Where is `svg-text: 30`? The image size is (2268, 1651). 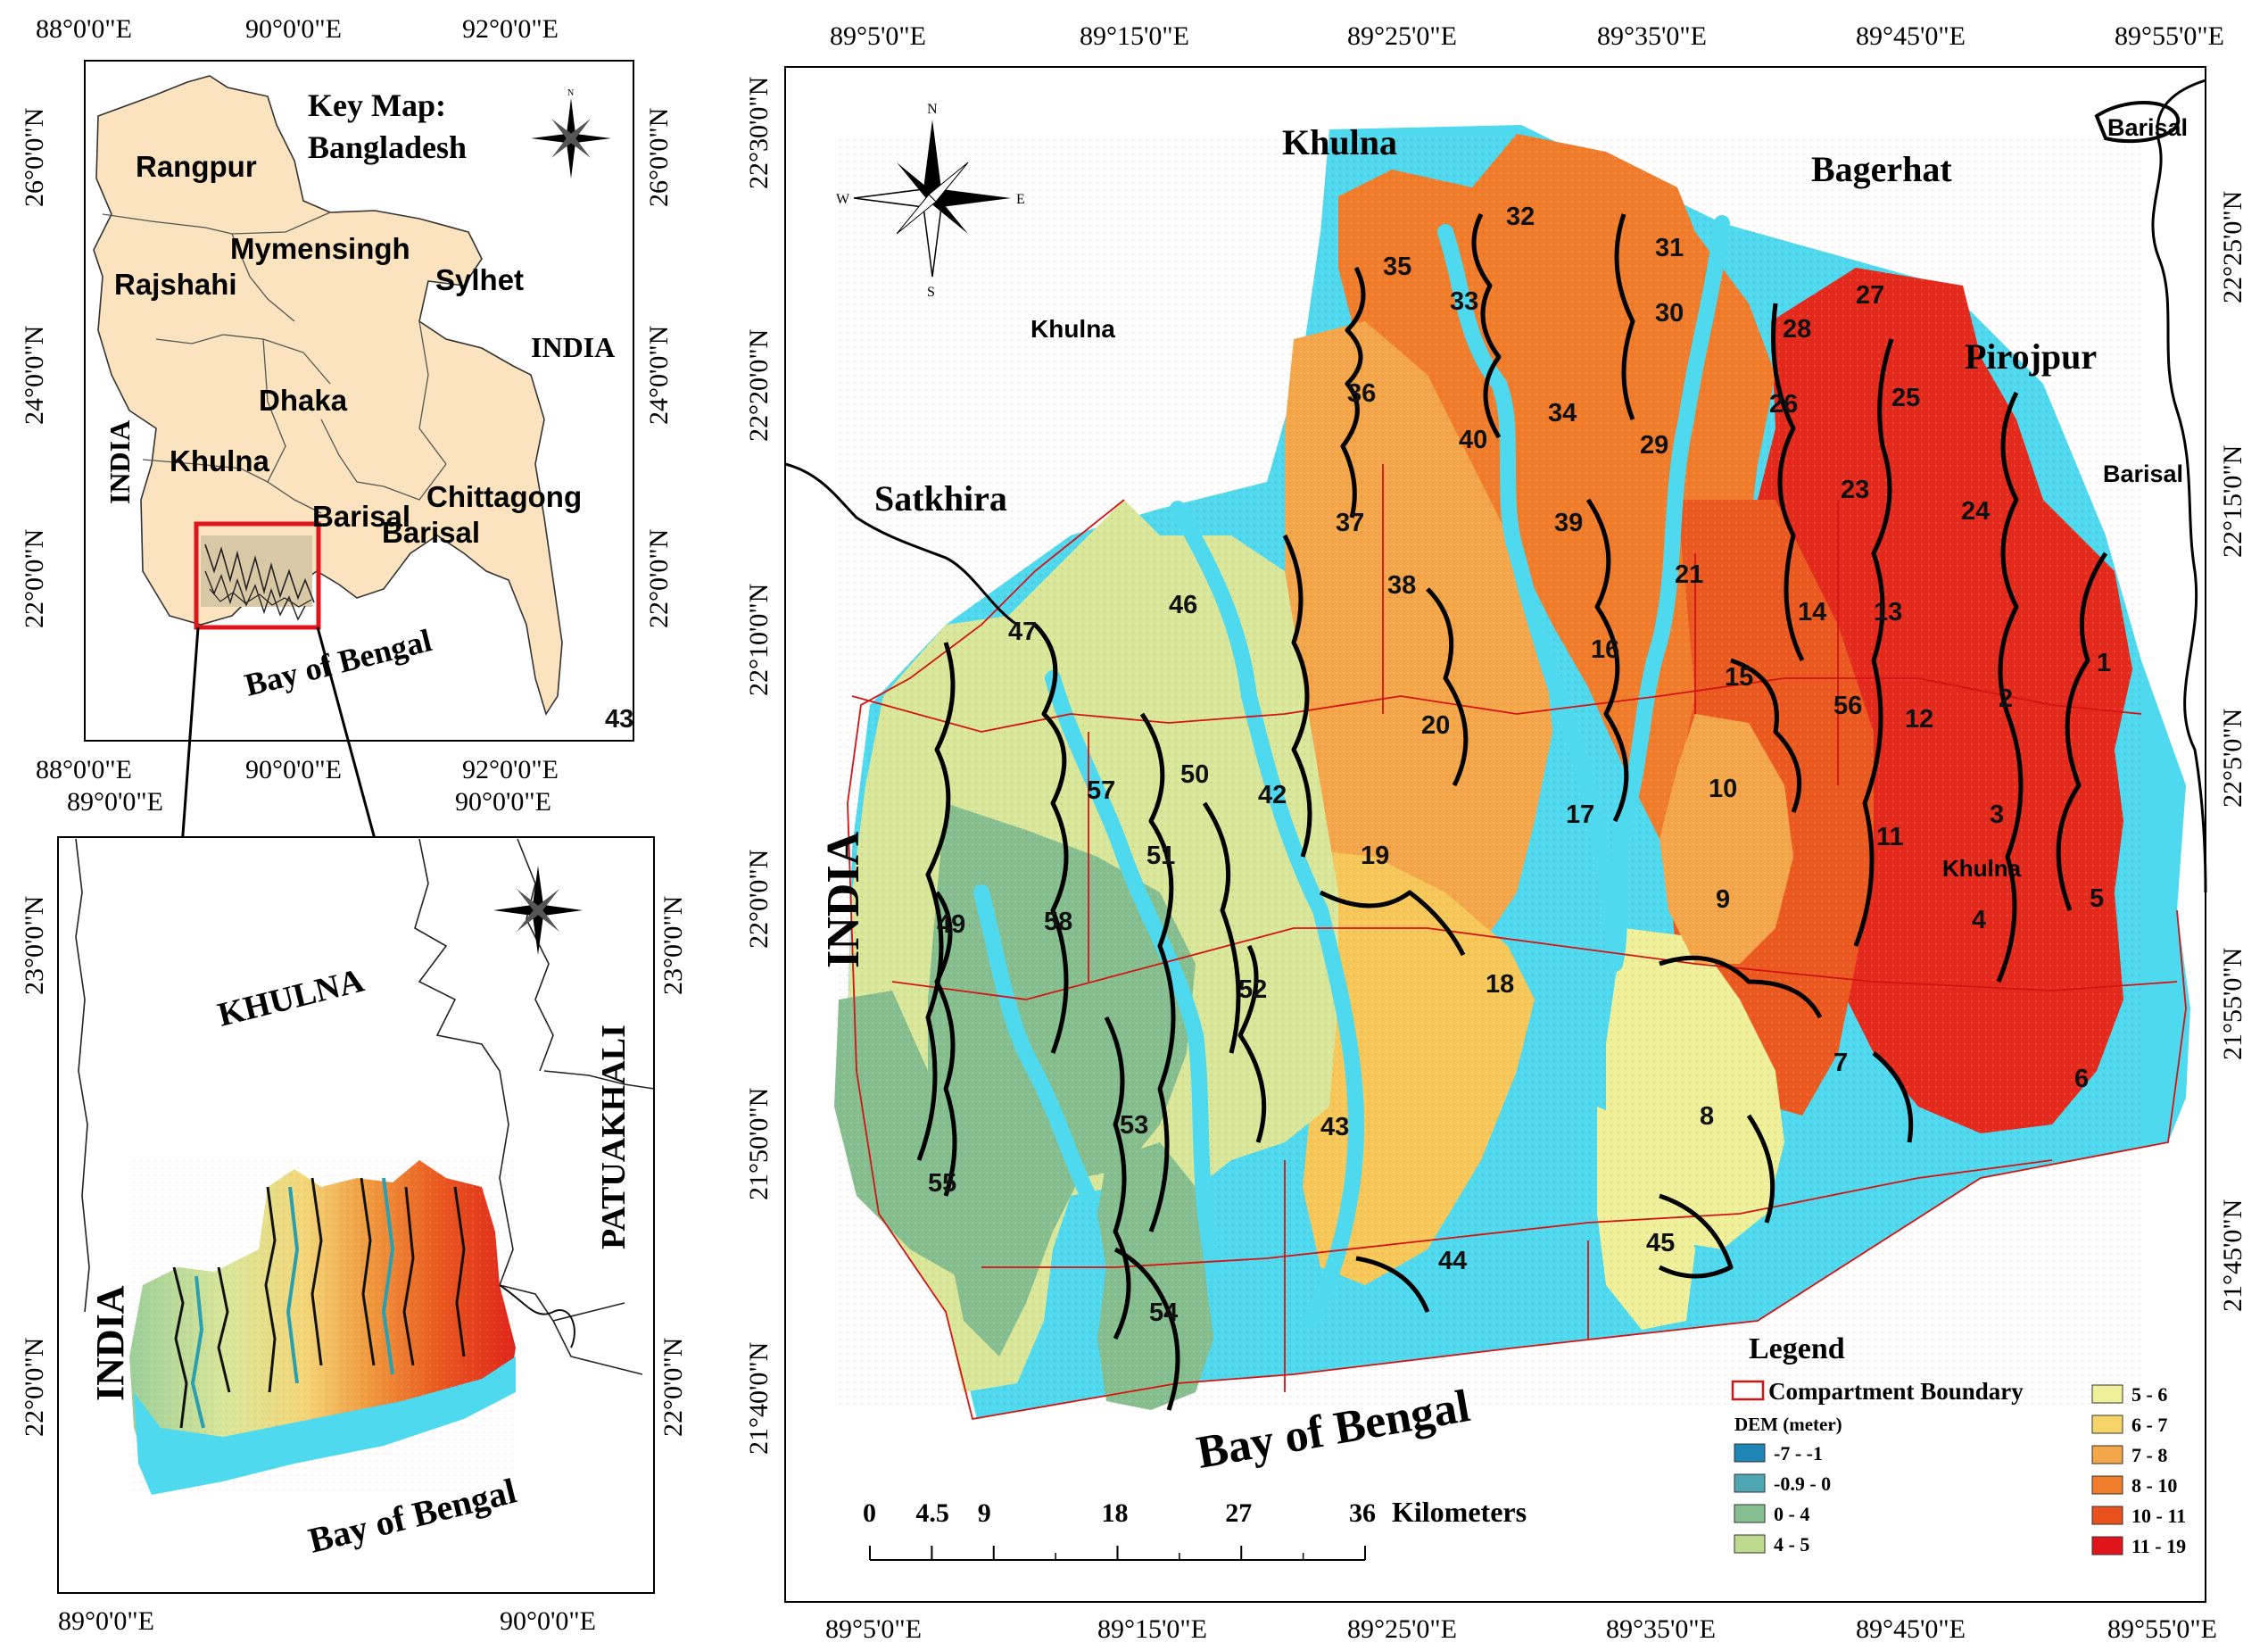
svg-text: 30 is located at coordinates (1669, 313).